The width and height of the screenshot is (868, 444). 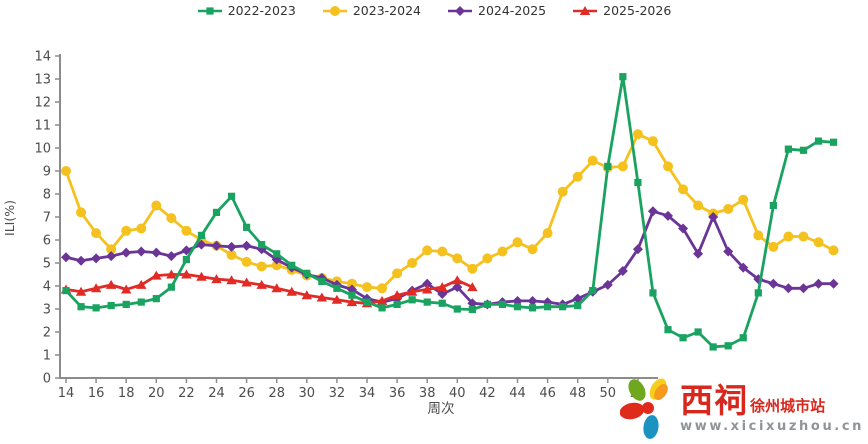 I want to click on watermark: 西祠 徐州城市站 www.xicixuzhou.cn, so click(x=742, y=408).